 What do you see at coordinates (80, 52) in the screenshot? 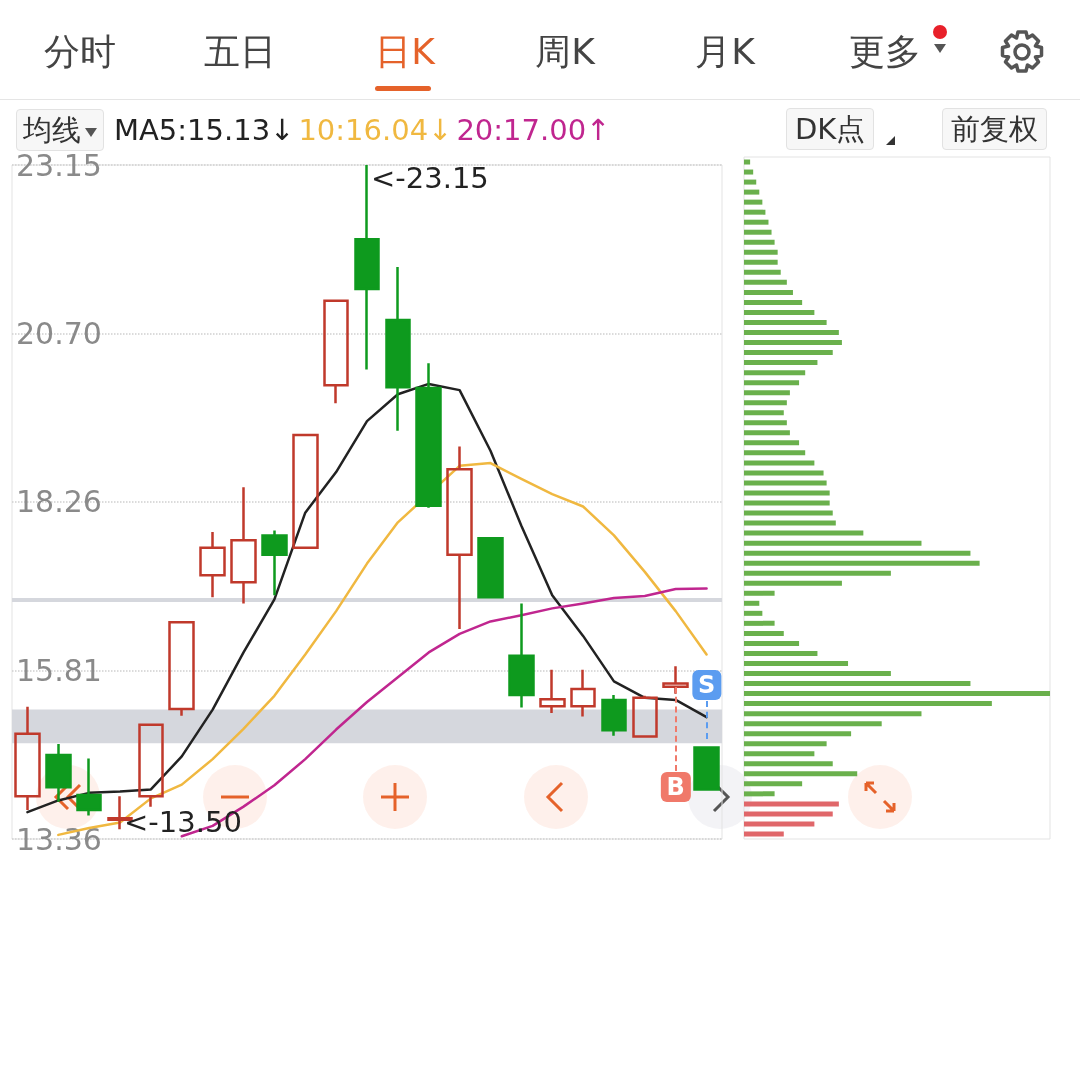
I see `text: 分时` at bounding box center [80, 52].